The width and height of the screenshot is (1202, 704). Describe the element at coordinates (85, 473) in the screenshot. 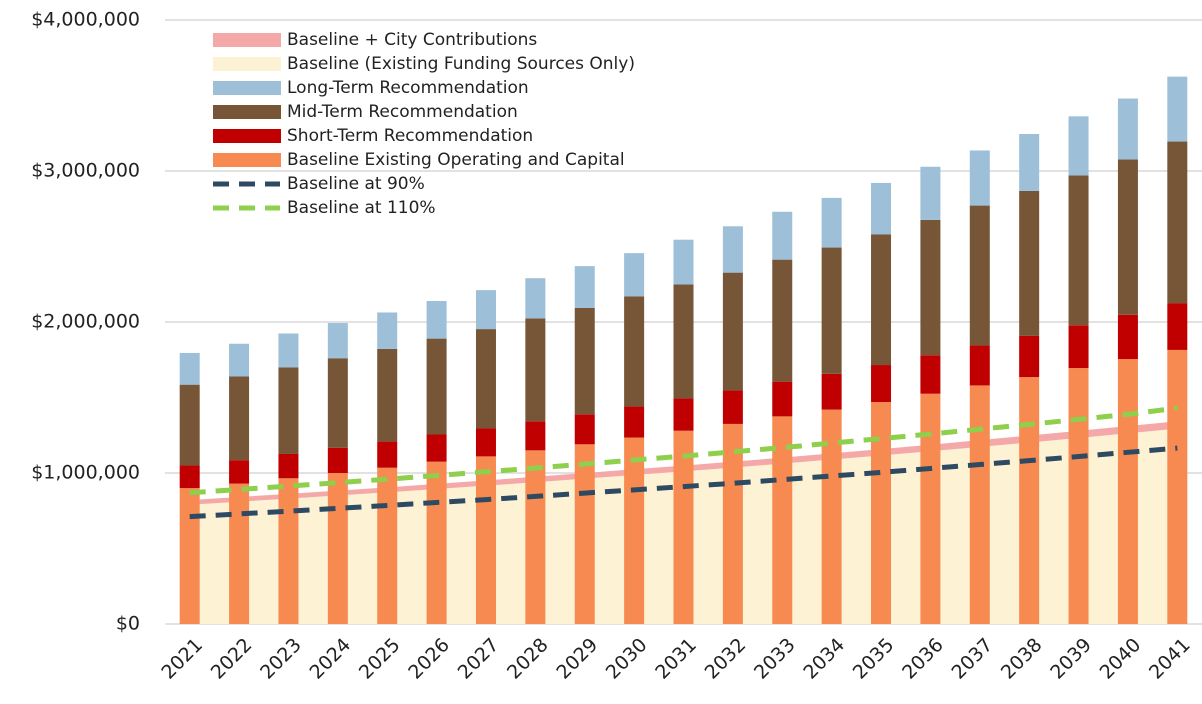

I see `y-tick-label: $1,000,000` at that location.